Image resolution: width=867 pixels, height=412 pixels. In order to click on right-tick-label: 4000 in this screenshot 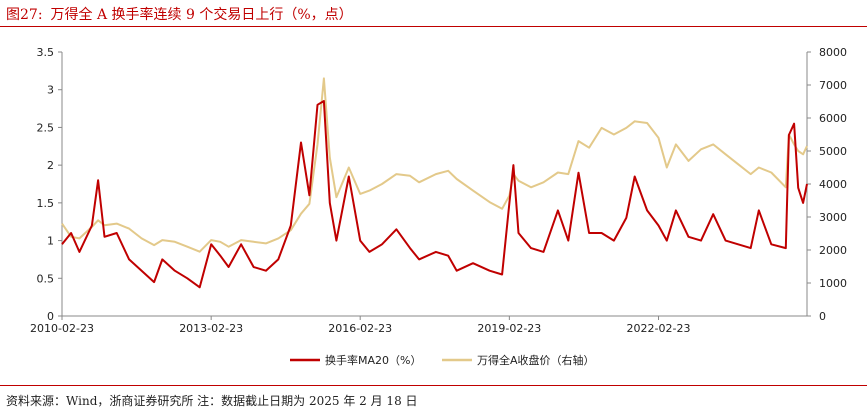, I will do `click(833, 184)`.